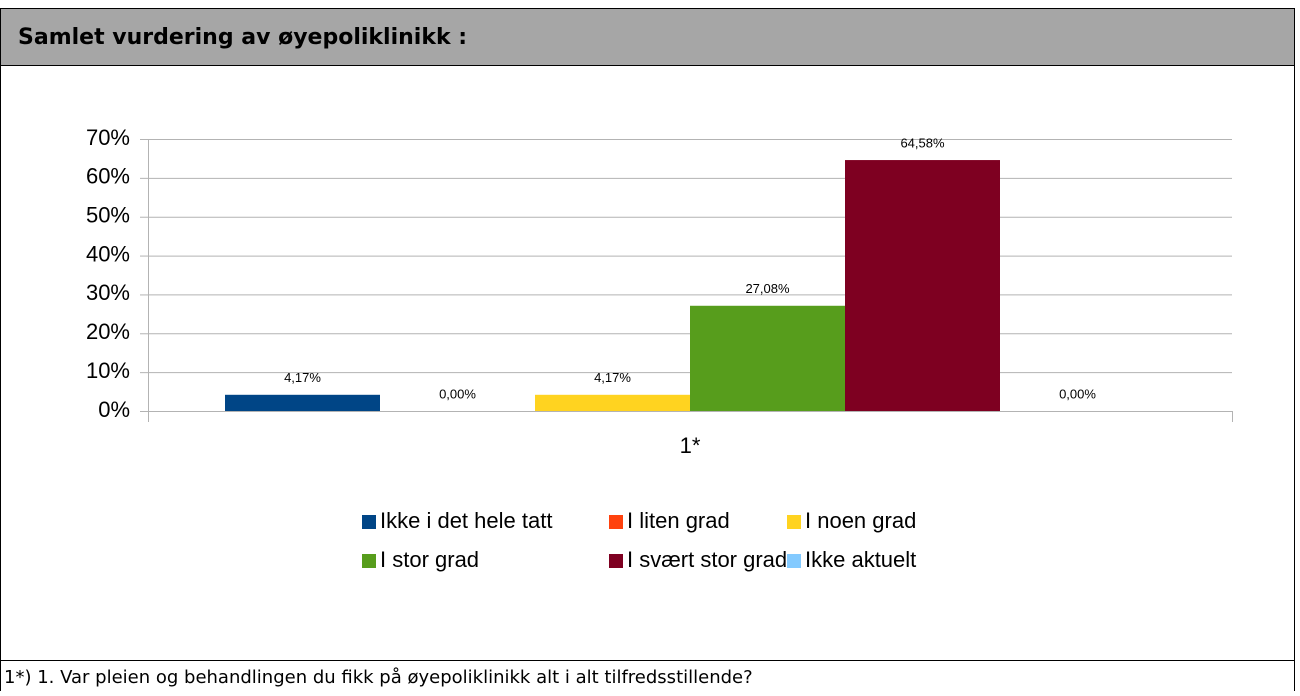 Image resolution: width=1300 pixels, height=696 pixels. What do you see at coordinates (647, 37) in the screenshot?
I see `header` at bounding box center [647, 37].